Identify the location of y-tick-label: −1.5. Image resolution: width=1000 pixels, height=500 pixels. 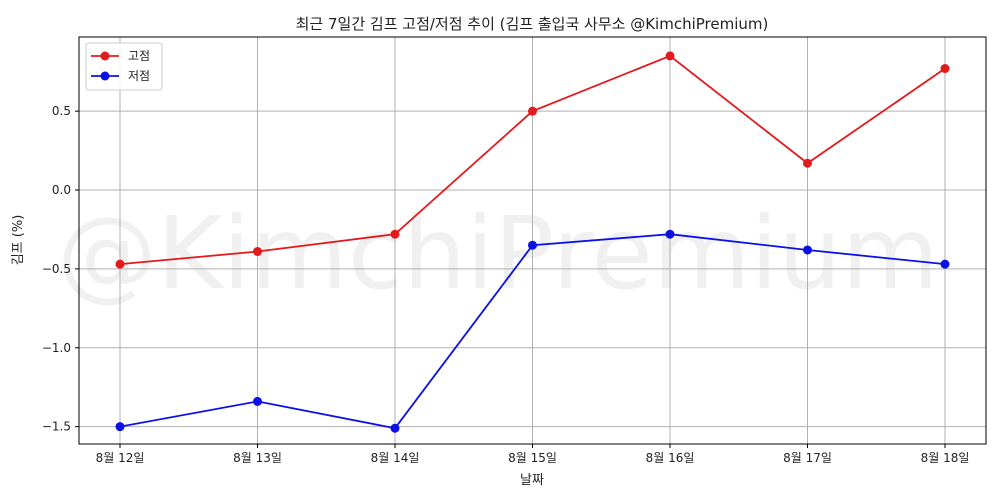
(56, 427).